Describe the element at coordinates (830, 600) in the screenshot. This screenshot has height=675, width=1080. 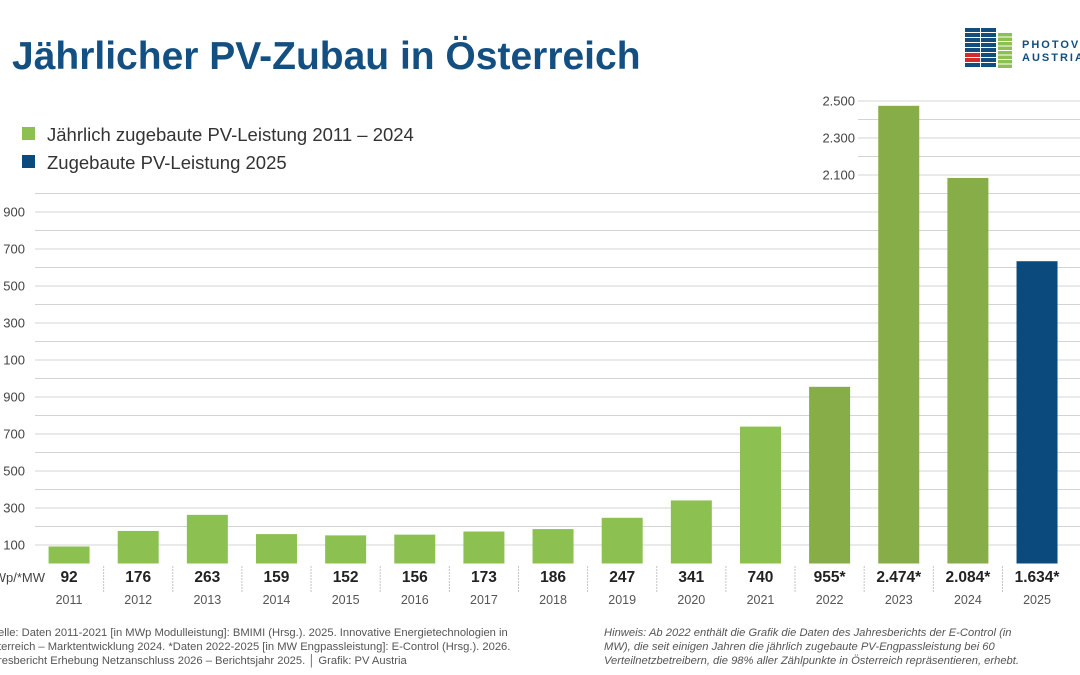
I see `x-tick-label: 2022` at that location.